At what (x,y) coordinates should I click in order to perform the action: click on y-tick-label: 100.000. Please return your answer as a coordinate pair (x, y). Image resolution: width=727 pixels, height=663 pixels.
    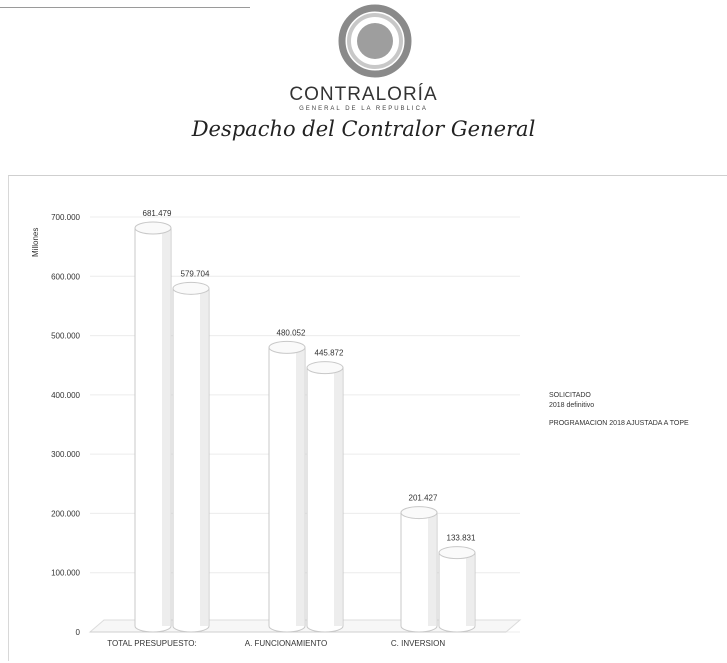
    Looking at the image, I should click on (65, 573).